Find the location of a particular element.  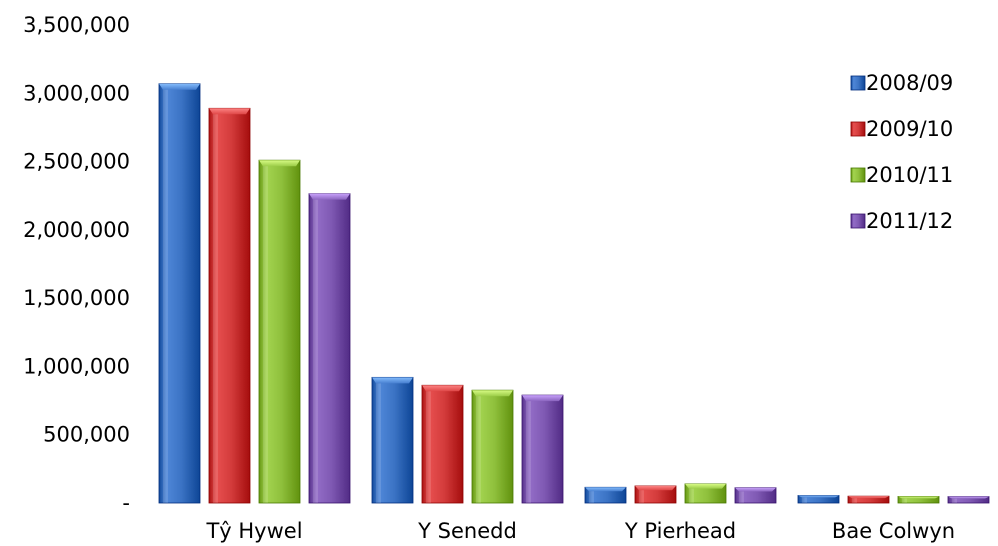

x-axis: Tŷ Hywel Y Senedd Y Pierhead Bae Colwyn is located at coordinates (580, 531).